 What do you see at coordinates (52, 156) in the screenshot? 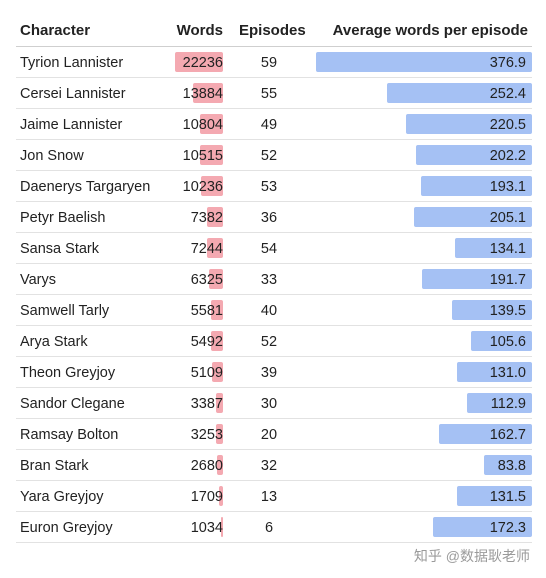
I see `character-name: Jon Snow` at bounding box center [52, 156].